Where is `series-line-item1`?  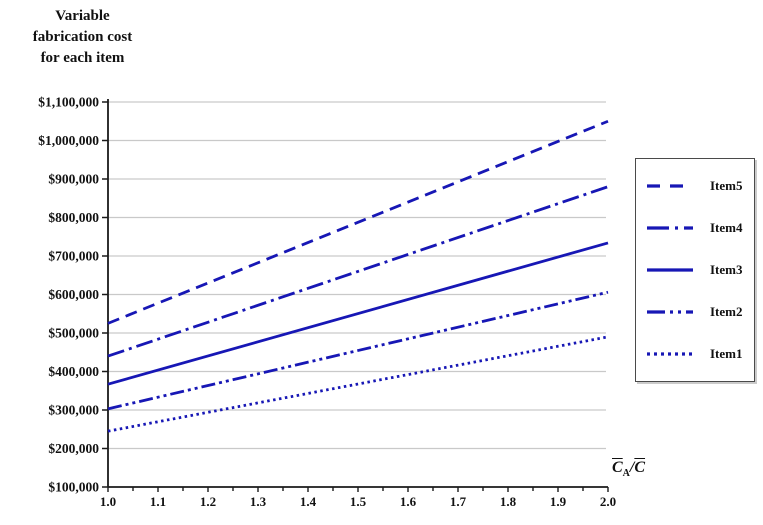 series-line-item1 is located at coordinates (358, 384).